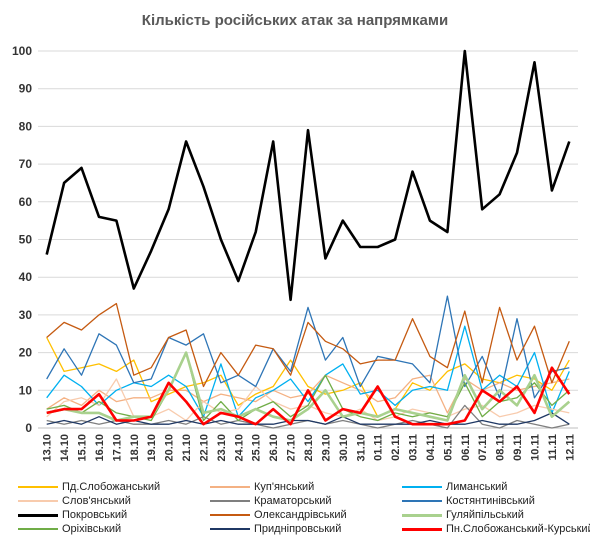 This screenshot has width=590, height=540. What do you see at coordinates (535, 447) in the screenshot?
I see `x-tick-label: 10.11` at bounding box center [535, 447].